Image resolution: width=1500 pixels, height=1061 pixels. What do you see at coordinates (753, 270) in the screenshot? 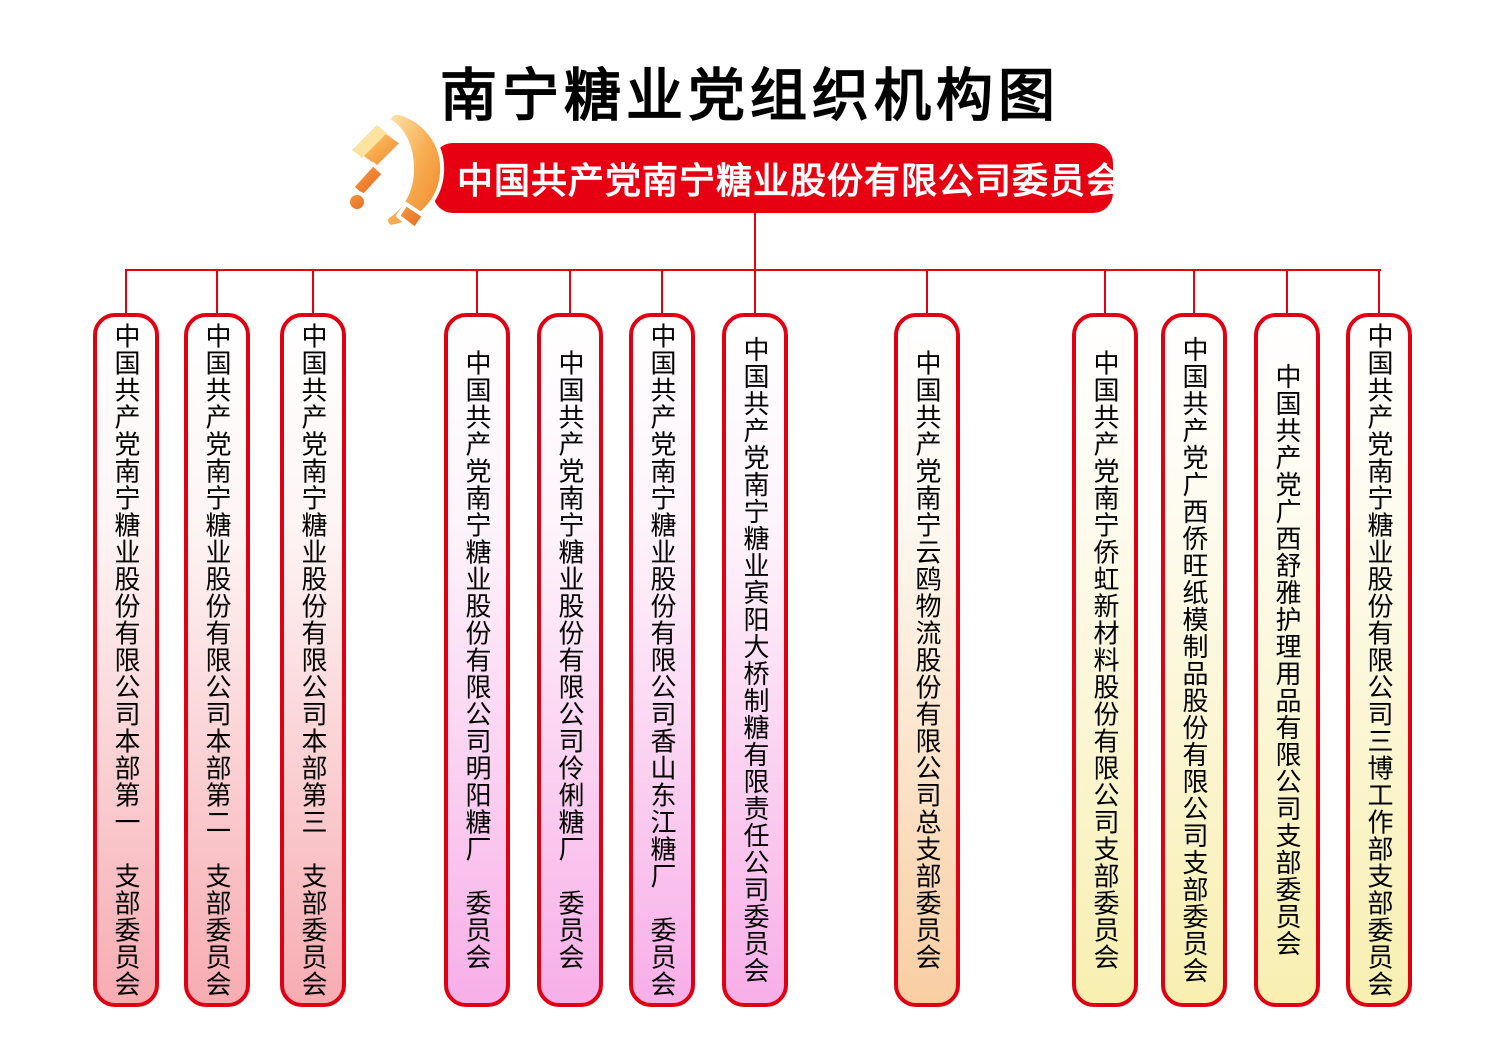
I see `connector-trunk` at bounding box center [753, 270].